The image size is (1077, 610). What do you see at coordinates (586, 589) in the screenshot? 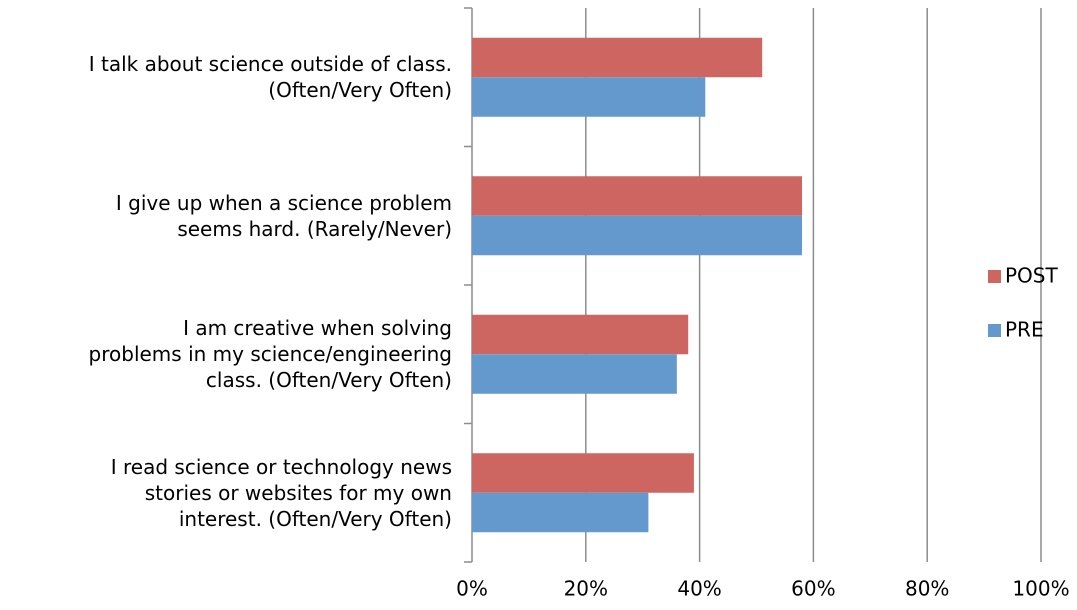
I see `x-tick-label: 20%` at bounding box center [586, 589].